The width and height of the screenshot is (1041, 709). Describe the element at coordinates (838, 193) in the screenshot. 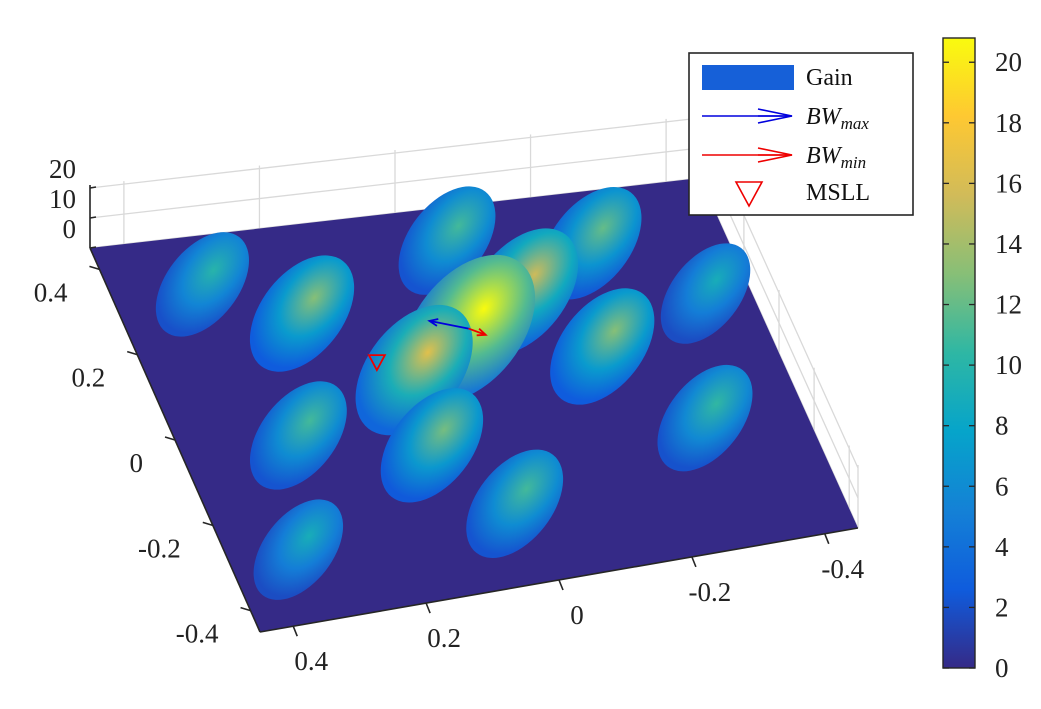

I see `legend-msll-label: MSLL` at that location.